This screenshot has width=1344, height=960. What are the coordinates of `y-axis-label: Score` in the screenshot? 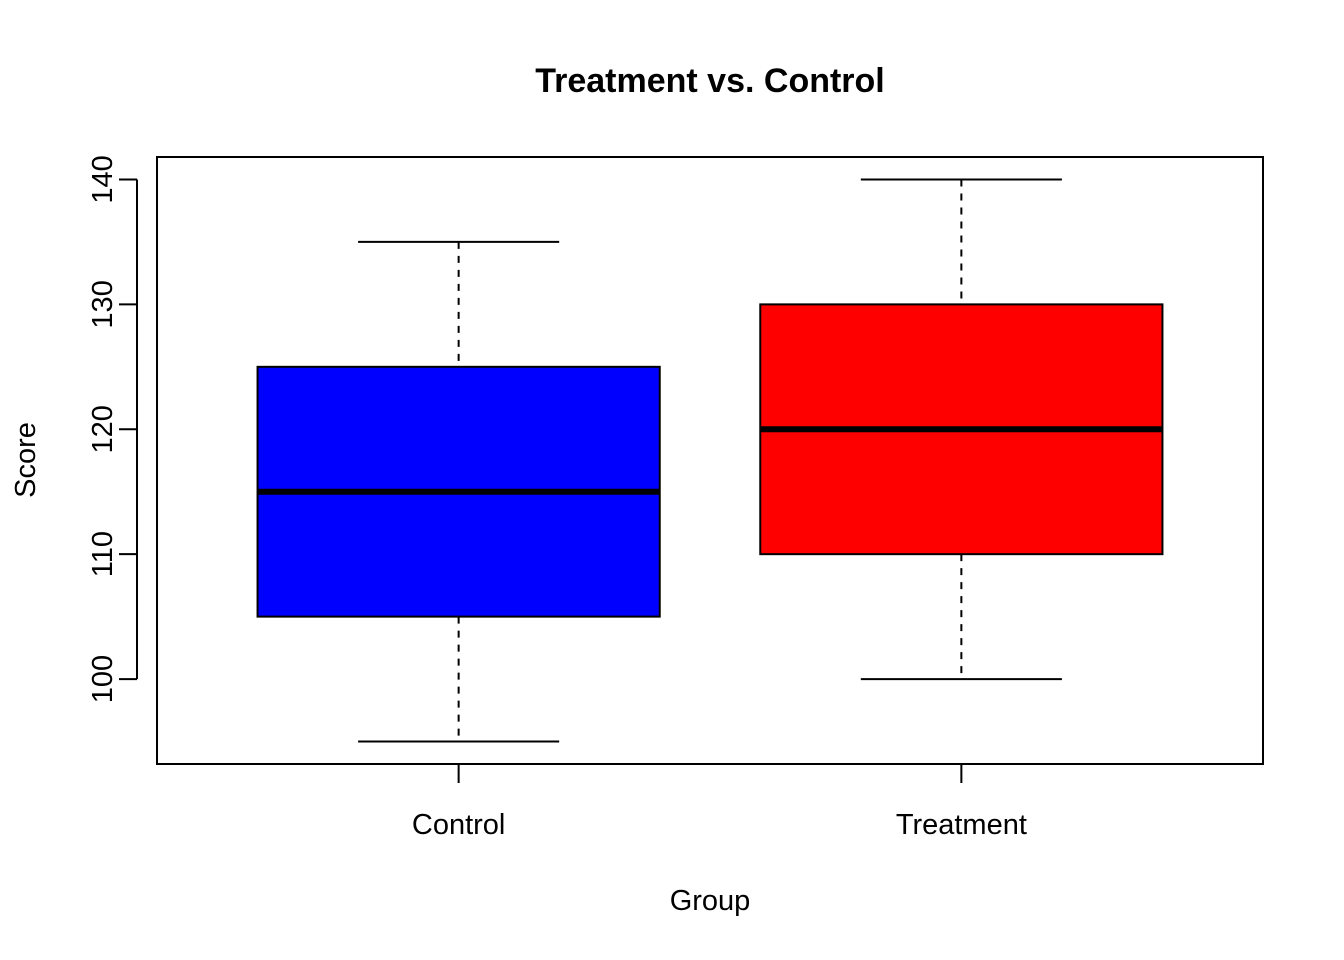 It's located at (26, 460).